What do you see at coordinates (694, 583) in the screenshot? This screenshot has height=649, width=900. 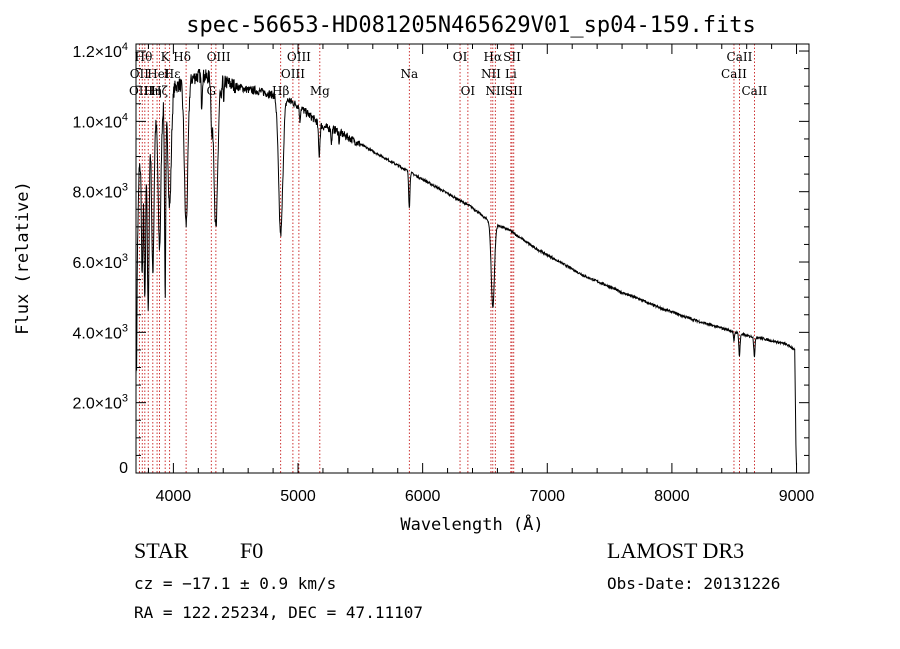 I see `observation-date: Obs-Date: 20131226` at bounding box center [694, 583].